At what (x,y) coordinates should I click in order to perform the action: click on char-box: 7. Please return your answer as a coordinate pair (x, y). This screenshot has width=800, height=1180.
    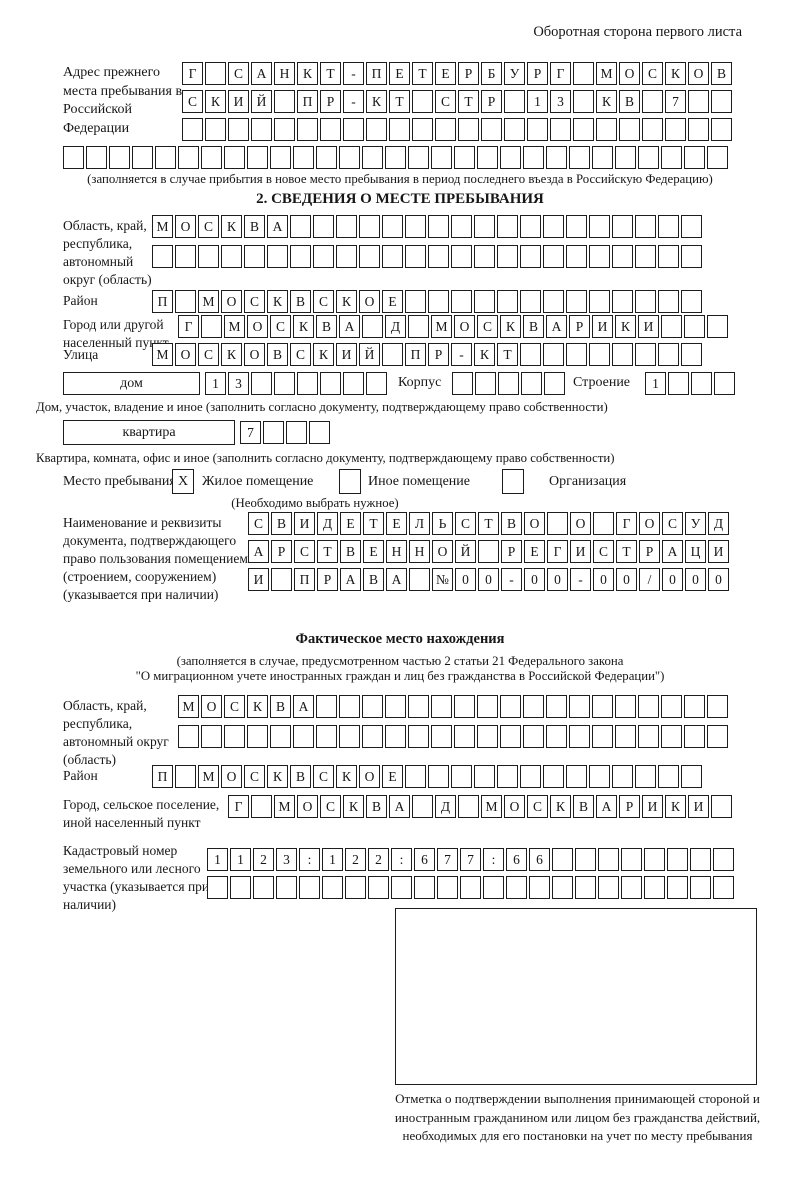
    Looking at the image, I should click on (250, 432).